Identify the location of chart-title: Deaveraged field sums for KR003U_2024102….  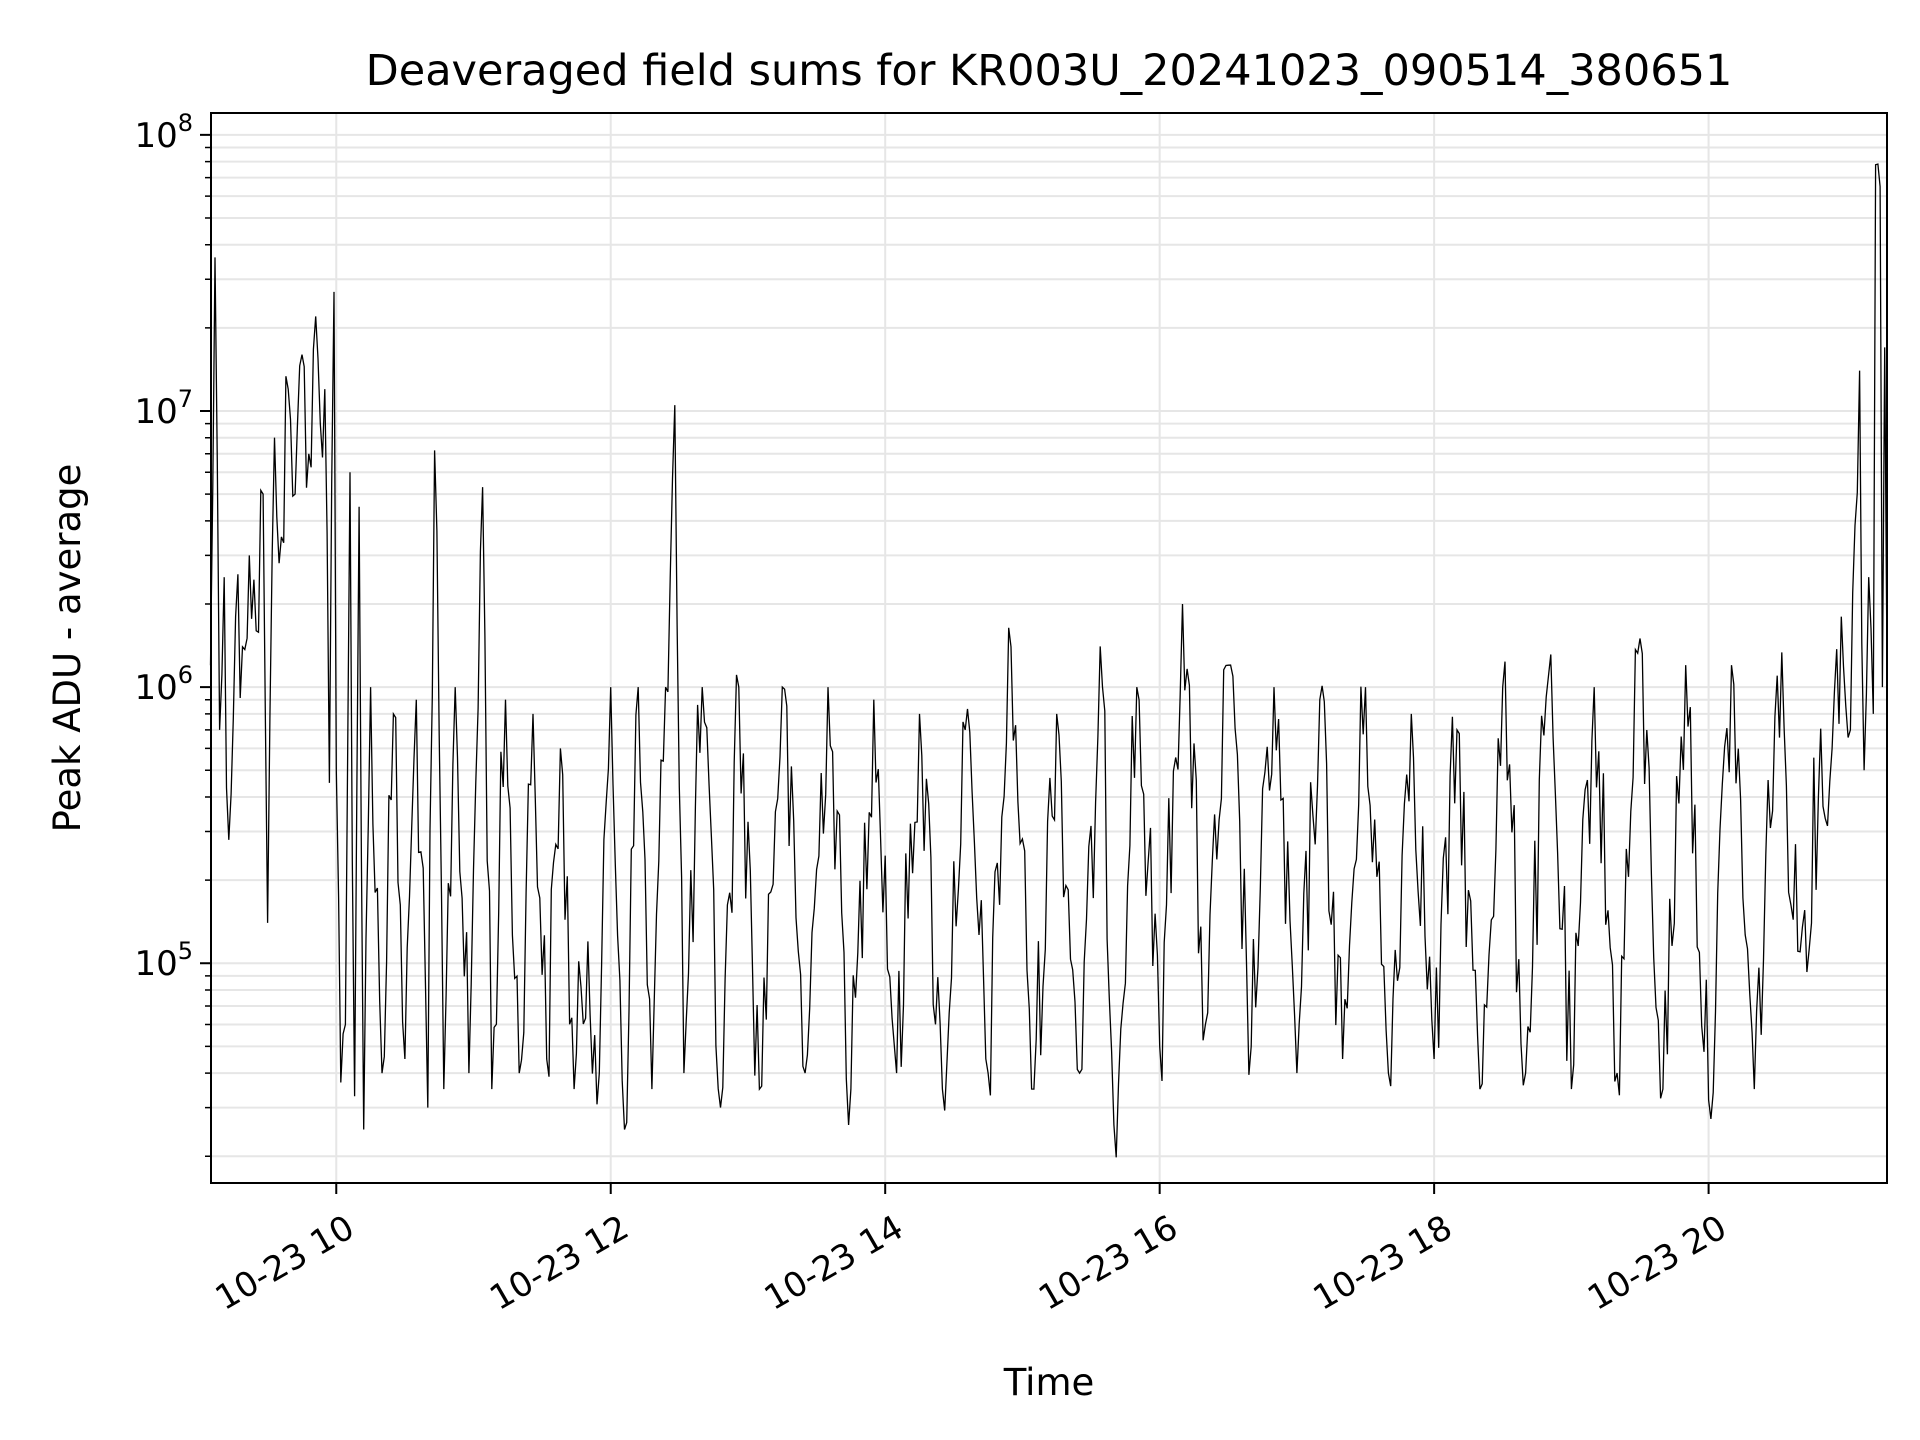
(1049, 71).